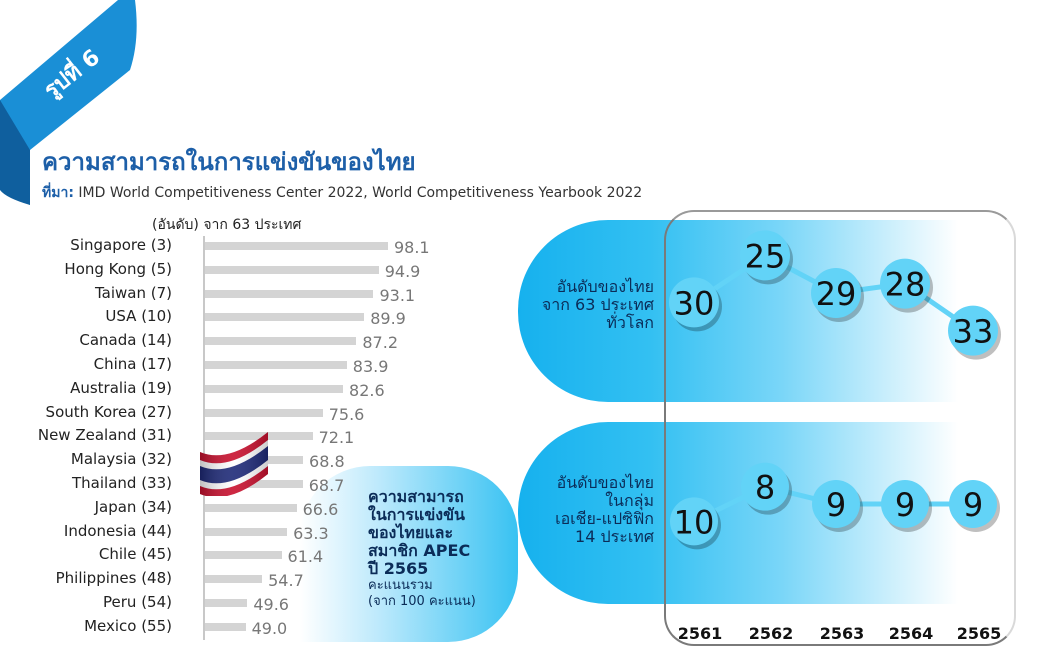  I want to click on bar-category-label: Mexico (55), so click(128, 625).